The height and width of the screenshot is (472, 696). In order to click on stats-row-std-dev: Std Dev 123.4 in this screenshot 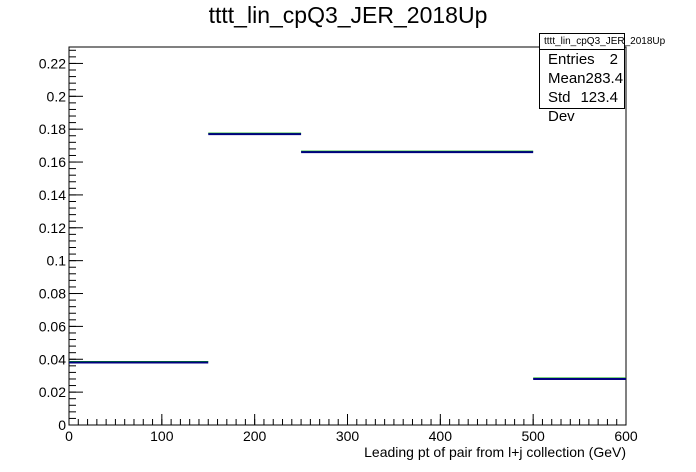, I will do `click(582, 106)`.